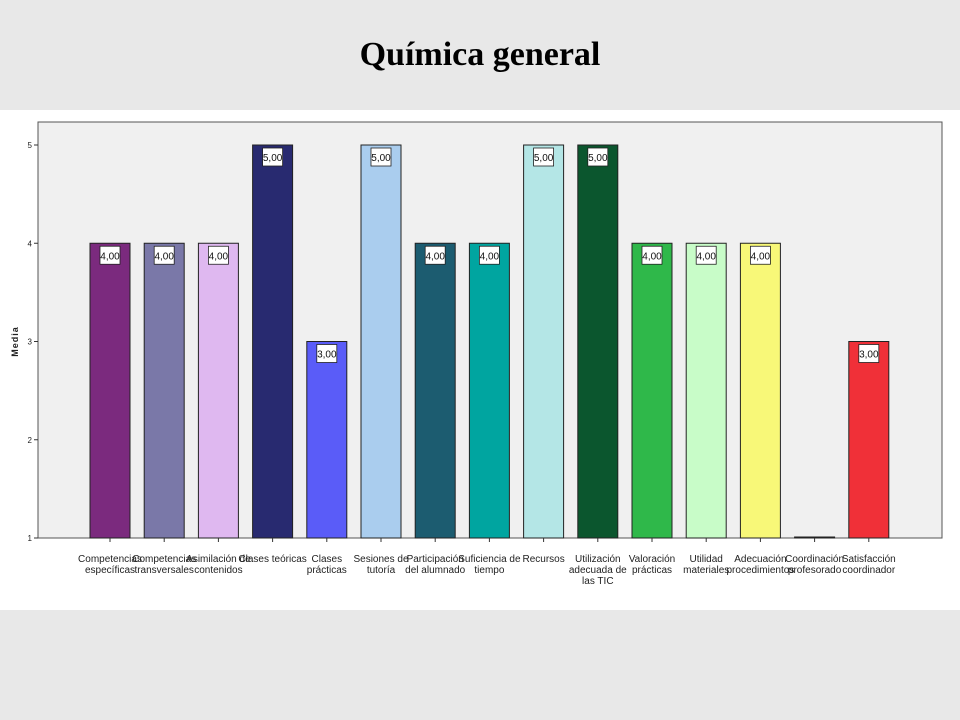 Image resolution: width=960 pixels, height=720 pixels. Describe the element at coordinates (30, 342) in the screenshot. I see `y-tick-label: 3` at that location.